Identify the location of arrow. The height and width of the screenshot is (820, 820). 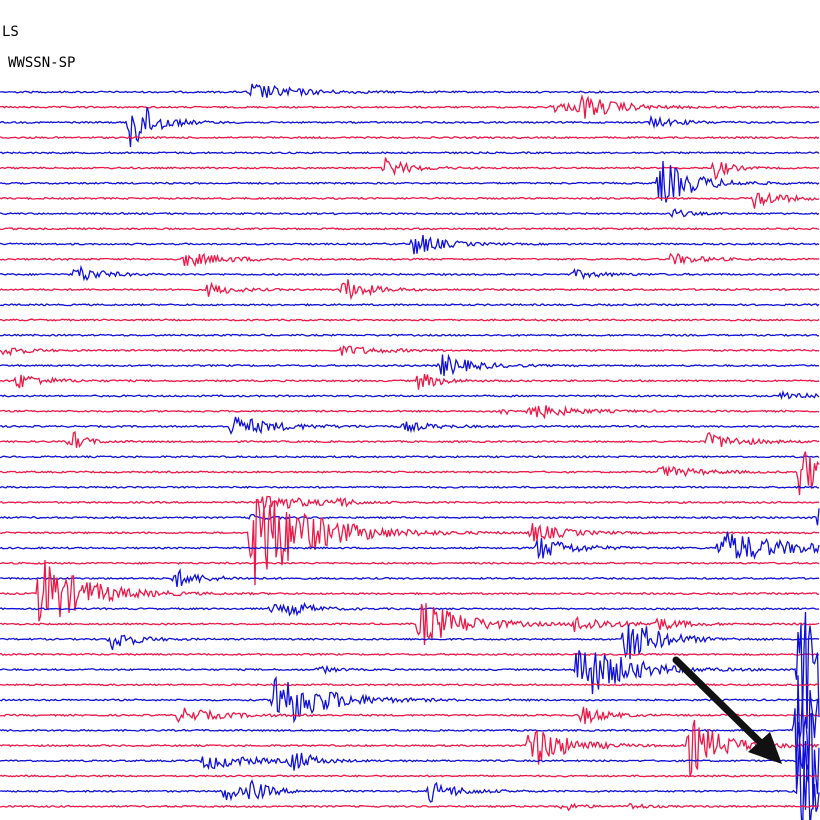
(727, 710).